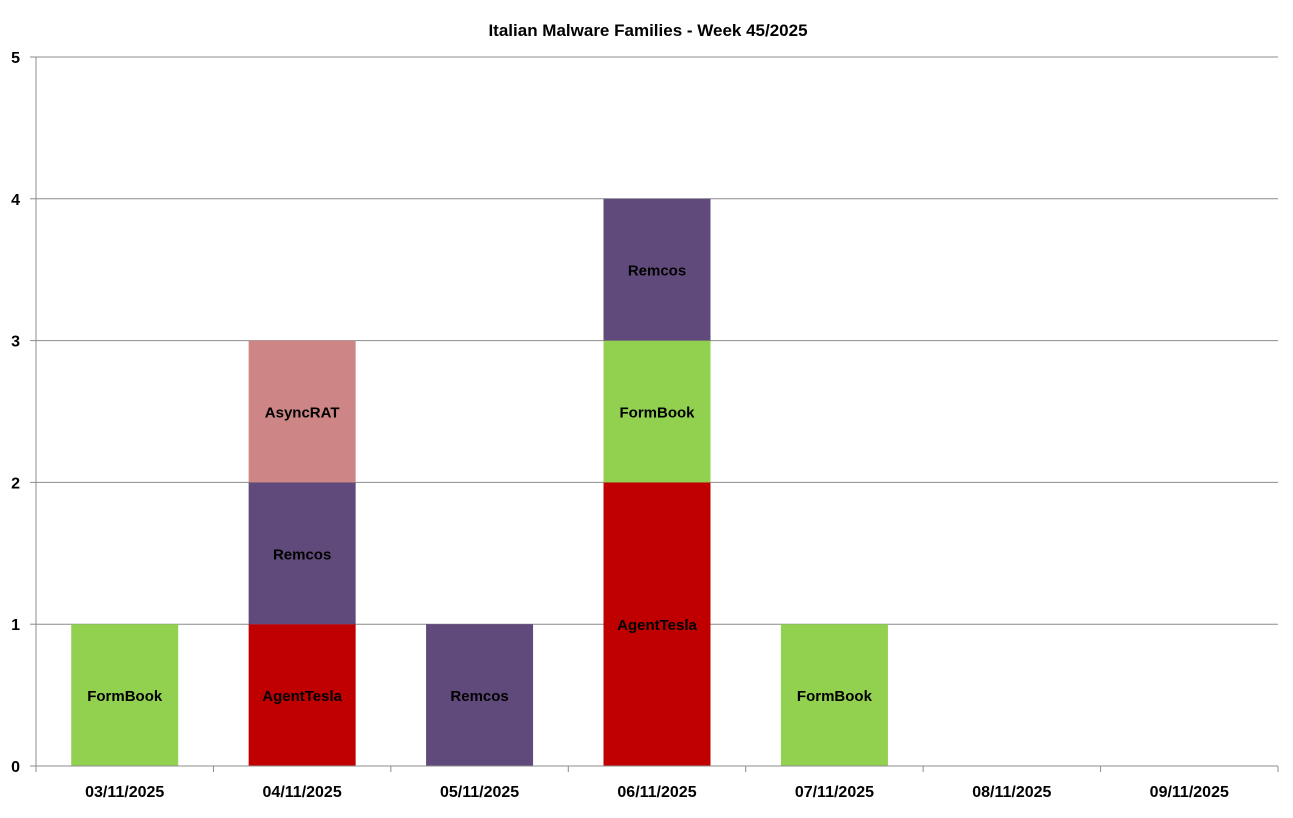 Image resolution: width=1293 pixels, height=818 pixels. I want to click on x-tick-label: 03/11/2025, so click(124, 792).